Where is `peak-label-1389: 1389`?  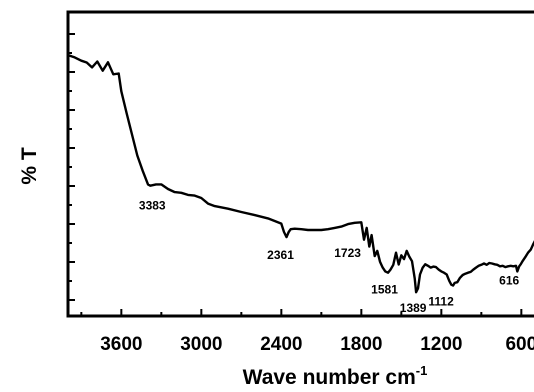 peak-label-1389: 1389 is located at coordinates (413, 308).